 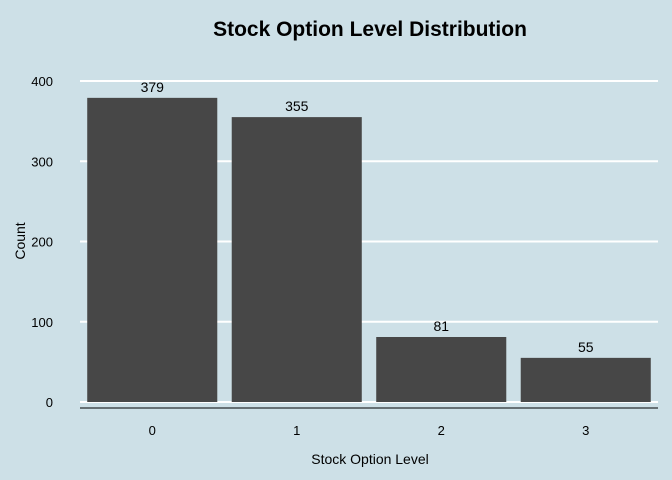 What do you see at coordinates (370, 459) in the screenshot?
I see `x-axis-label: Stock Option Level` at bounding box center [370, 459].